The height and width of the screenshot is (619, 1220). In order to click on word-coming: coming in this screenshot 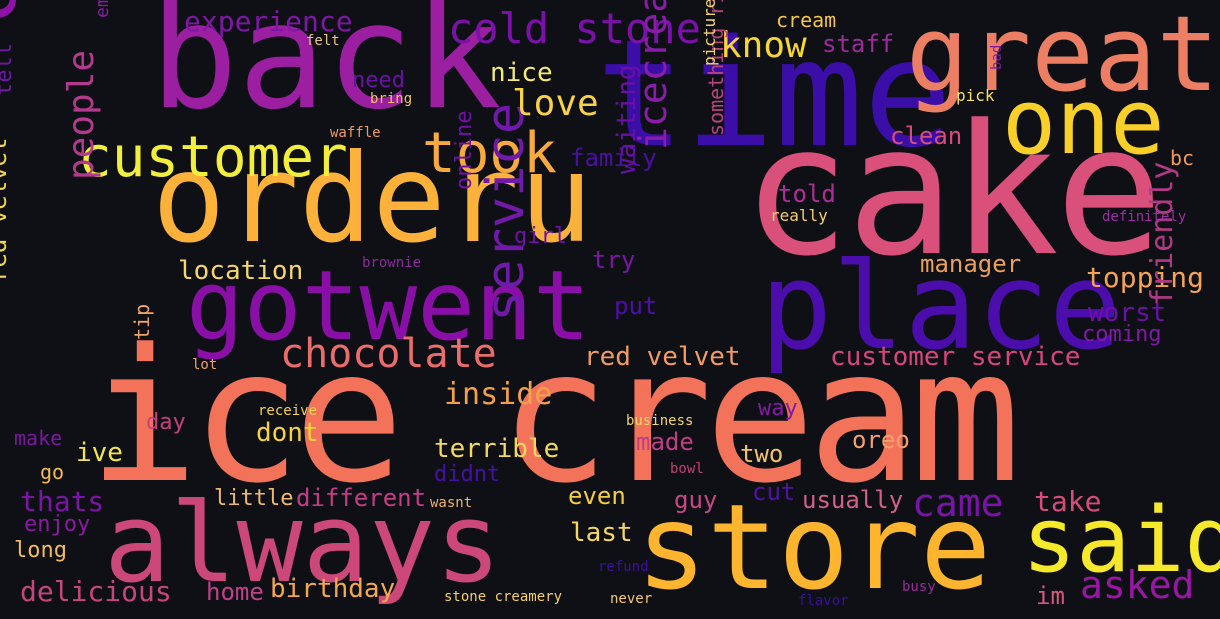, I will do `click(1122, 334)`.